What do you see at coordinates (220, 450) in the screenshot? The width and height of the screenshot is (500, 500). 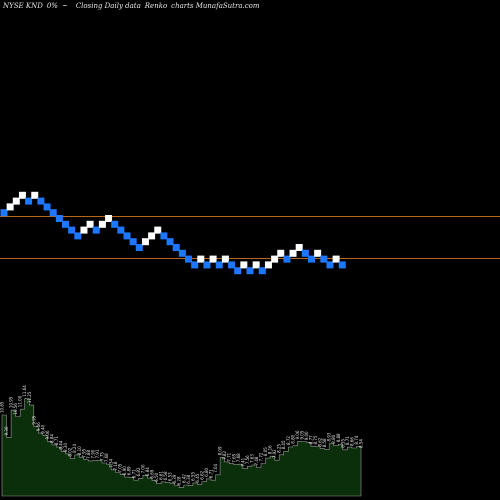 I see `volume-value-label: 8.09` at bounding box center [220, 450].